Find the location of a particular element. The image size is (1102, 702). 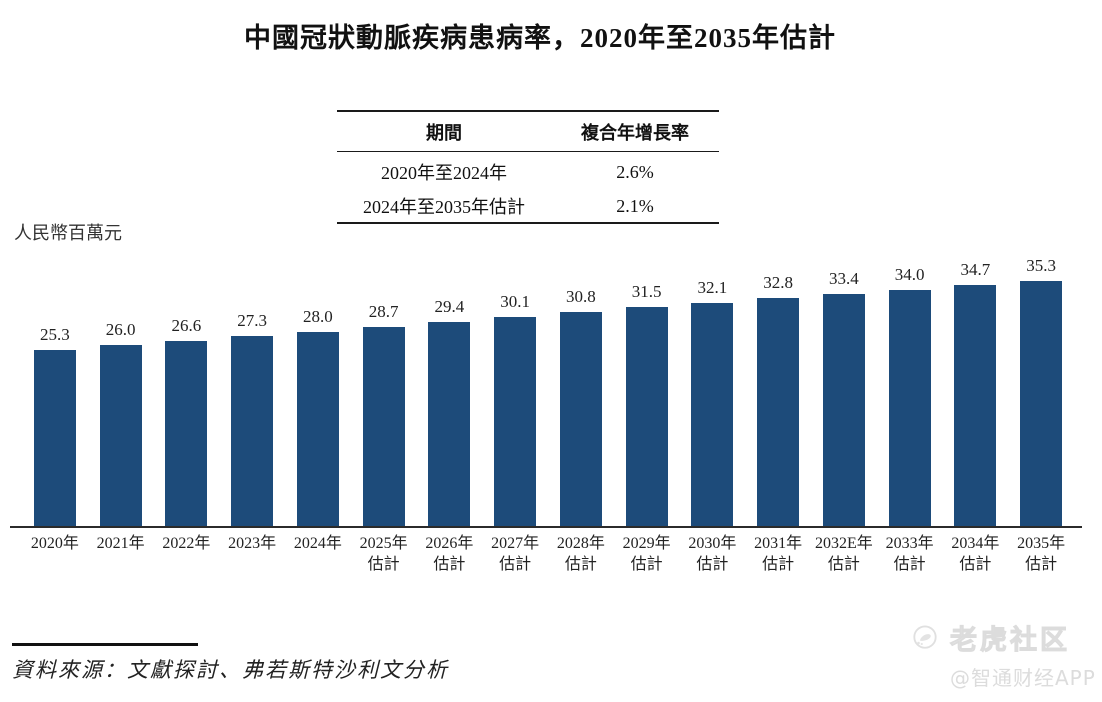

bar-value-label: 33.4 is located at coordinates (844, 278).